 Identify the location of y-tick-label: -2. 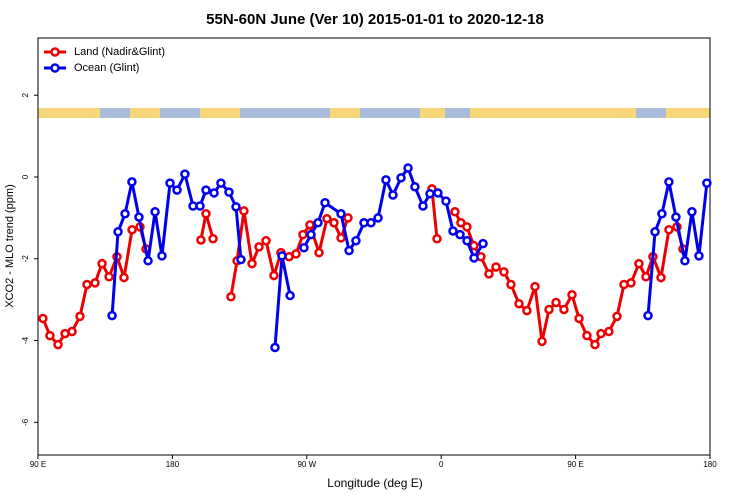
(25, 259).